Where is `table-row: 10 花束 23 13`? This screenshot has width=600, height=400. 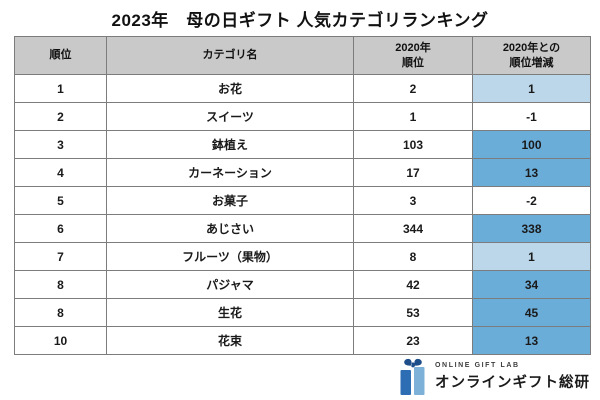
table-row: 10 花束 23 13 is located at coordinates (302, 340).